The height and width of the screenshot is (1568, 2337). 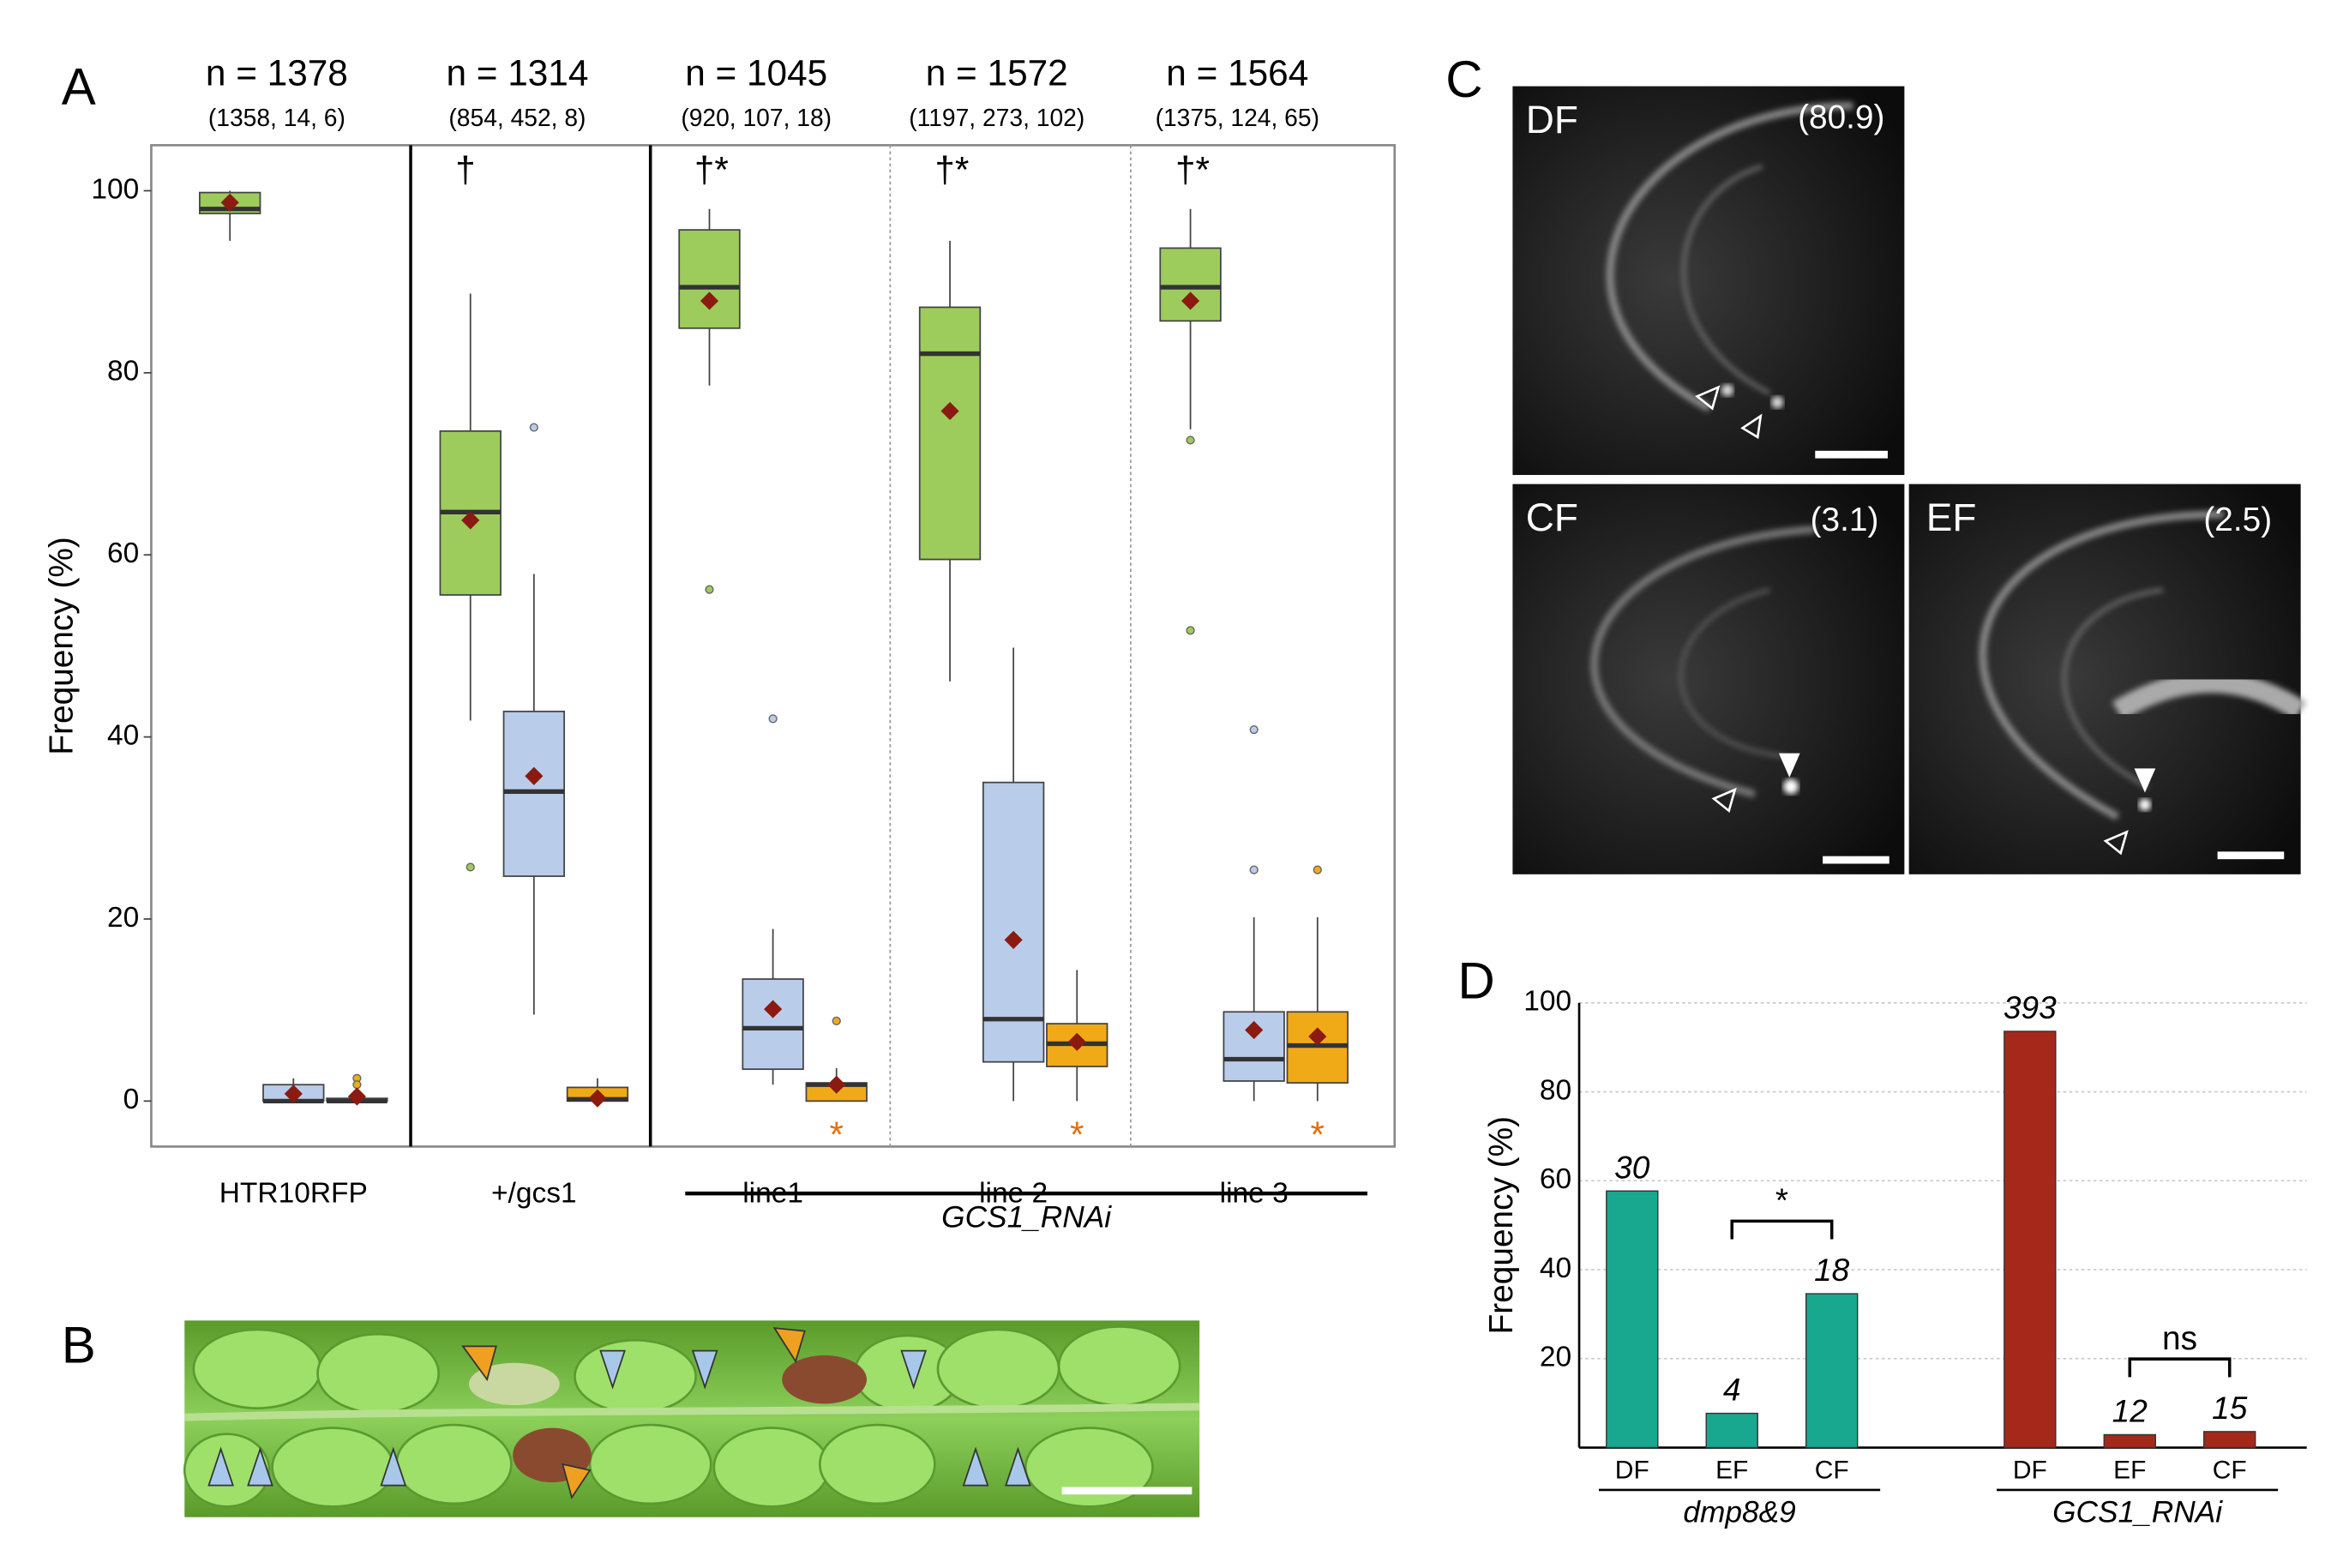 What do you see at coordinates (756, 117) in the screenshot?
I see `count-label: (920, 107, 18)` at bounding box center [756, 117].